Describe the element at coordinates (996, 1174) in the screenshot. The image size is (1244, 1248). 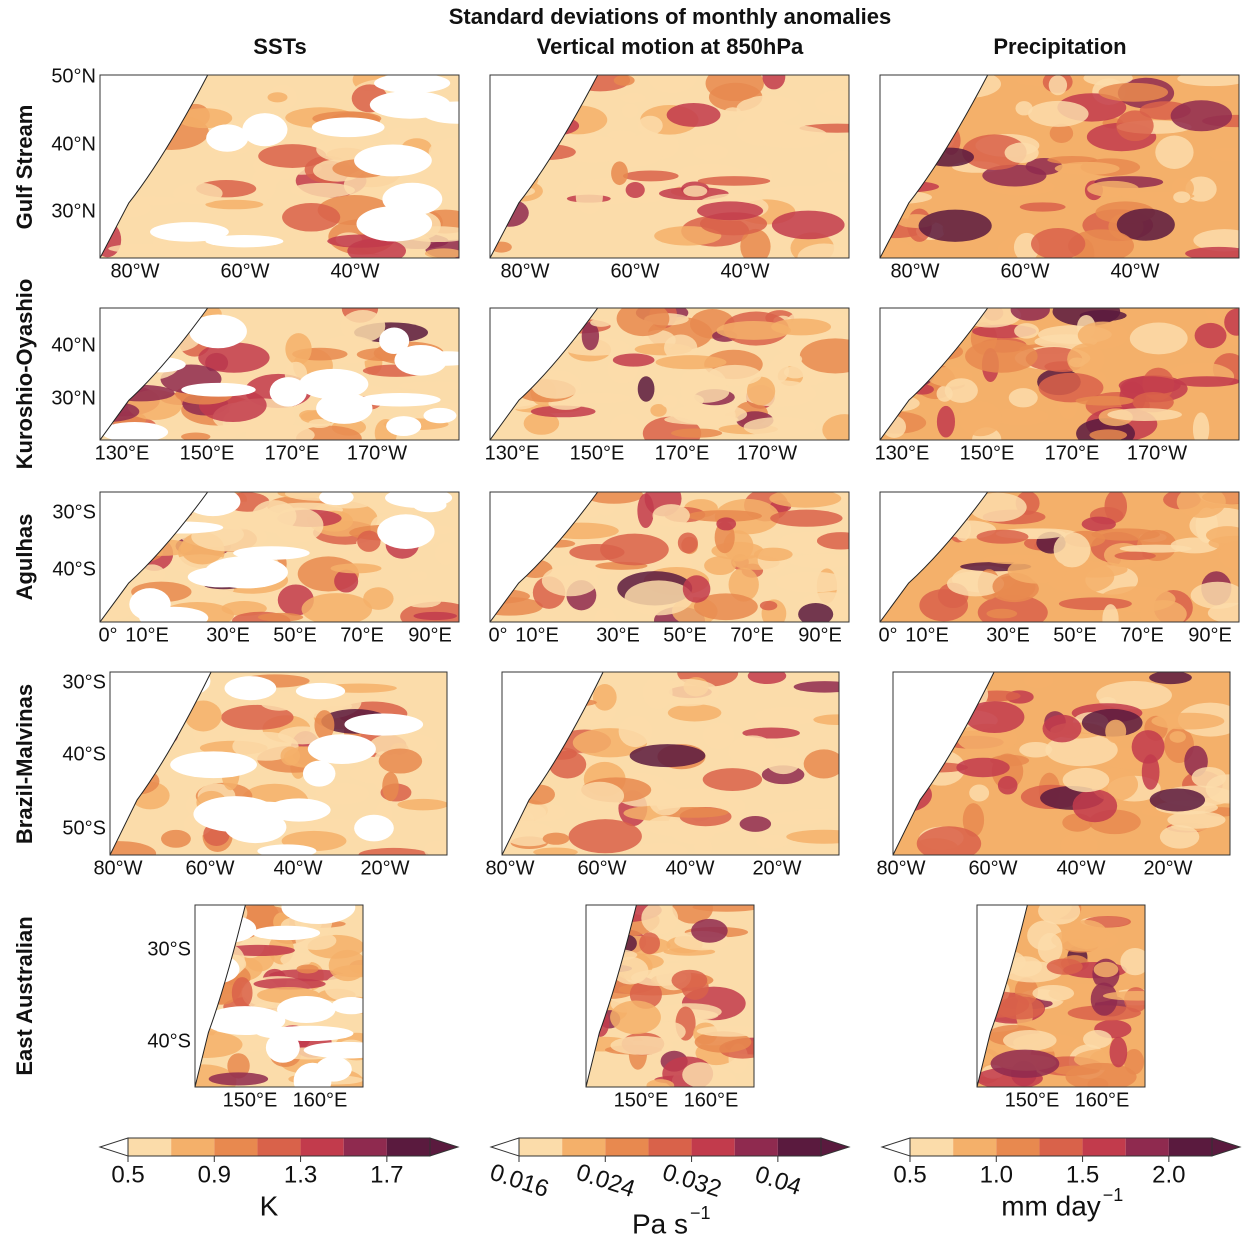
I see `colorbar-tick-label: 1.0` at that location.